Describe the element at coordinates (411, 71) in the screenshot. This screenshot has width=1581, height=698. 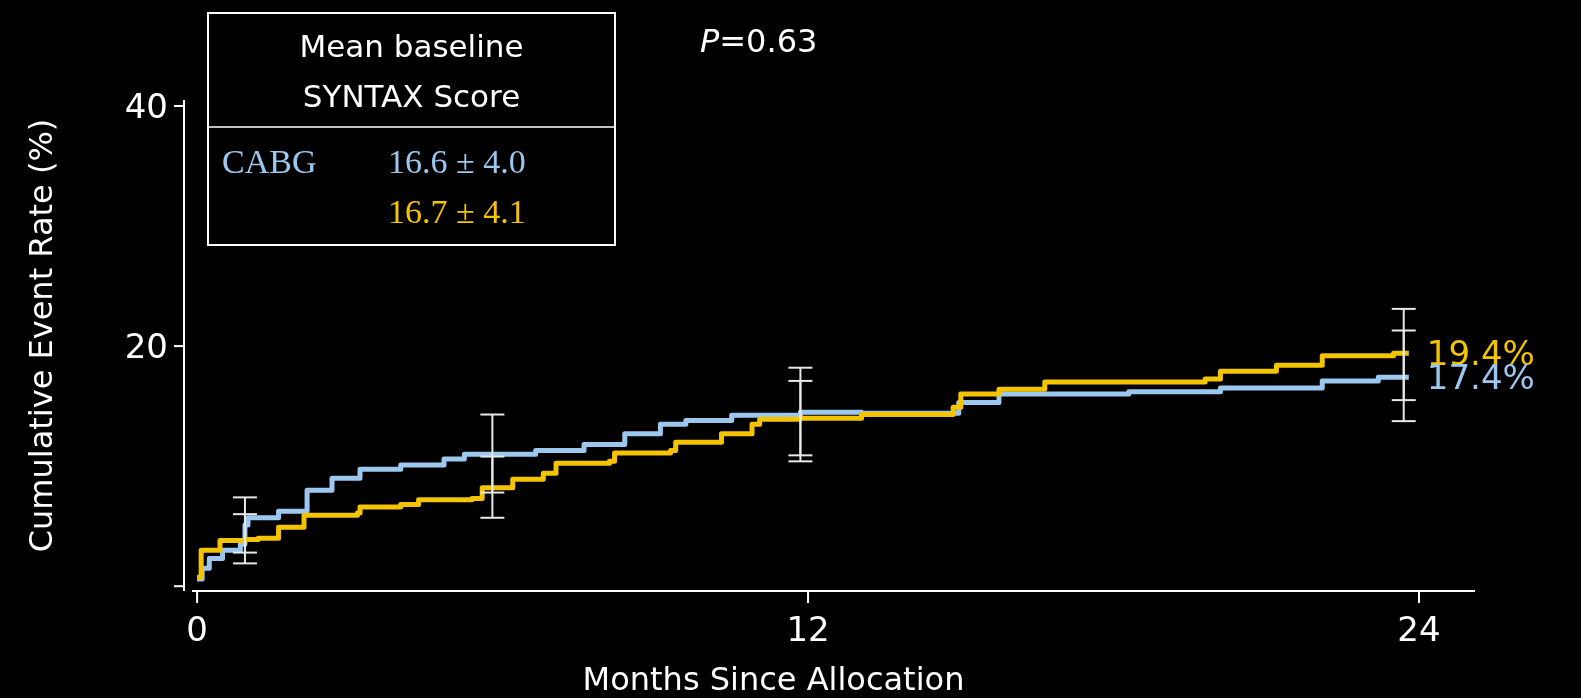
I see `legend-title: Mean baseline SYNTAX Score` at that location.